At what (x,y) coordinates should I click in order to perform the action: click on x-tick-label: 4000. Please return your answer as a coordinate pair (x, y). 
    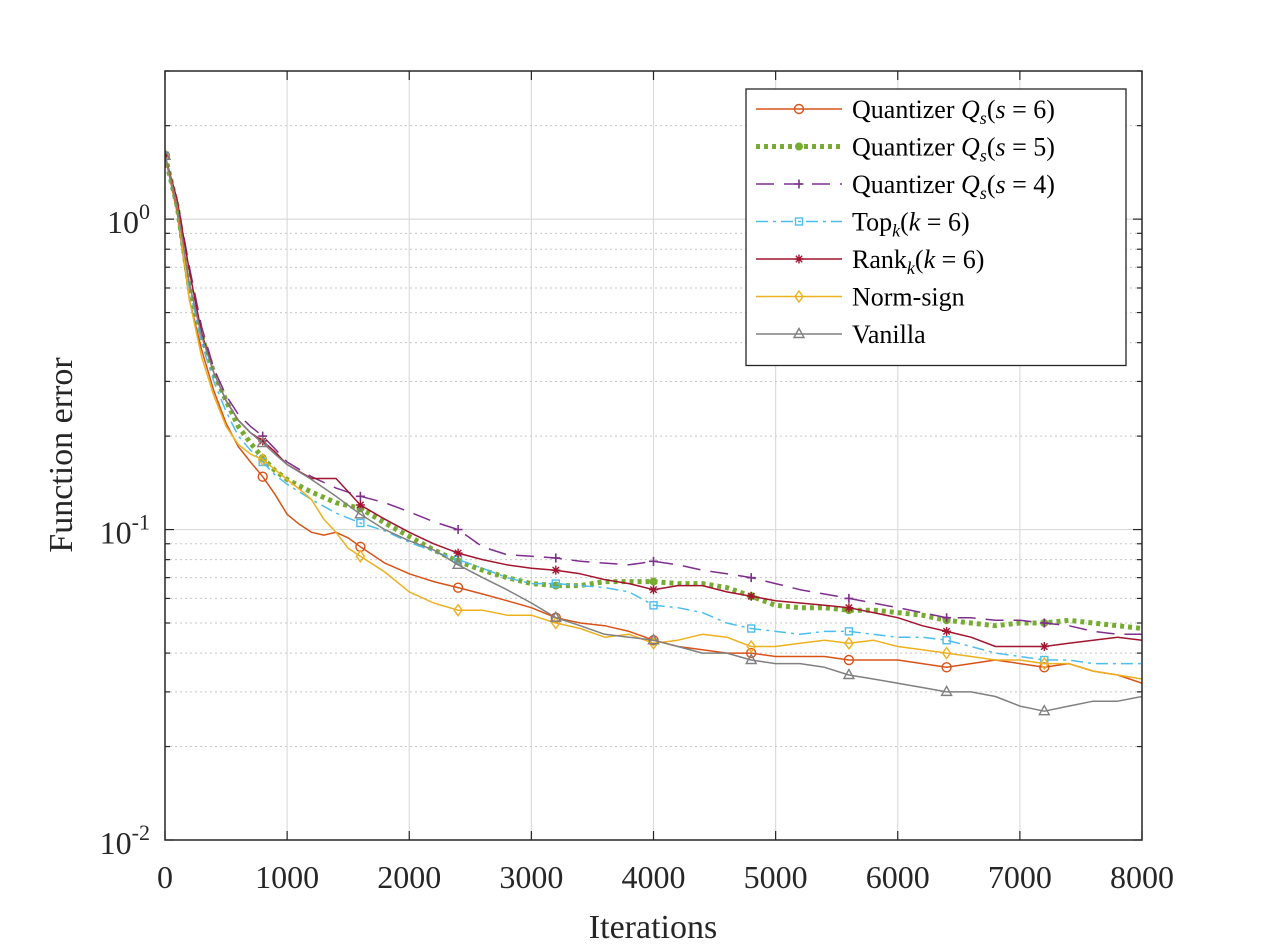
    Looking at the image, I should click on (654, 877).